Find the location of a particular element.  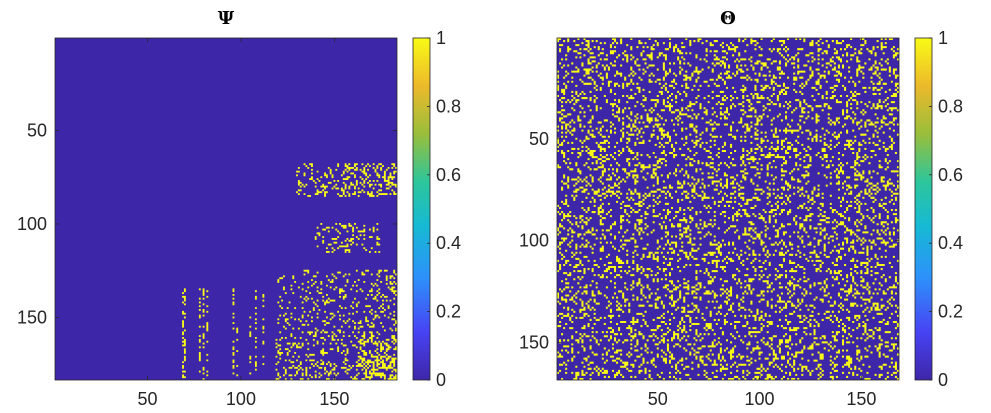

psi-title: Ψ is located at coordinates (226, 18).